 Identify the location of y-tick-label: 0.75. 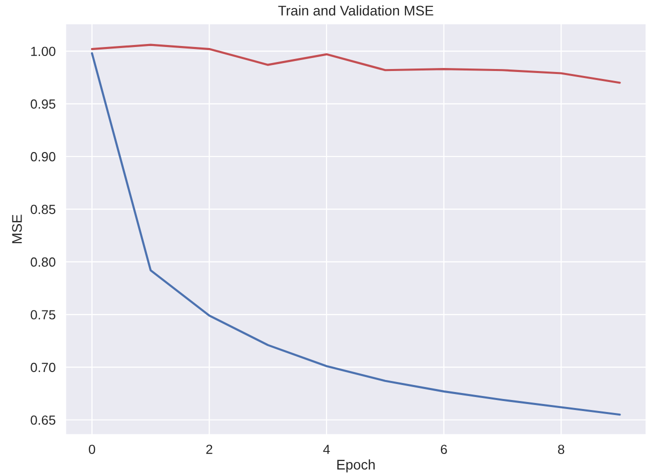
(43, 315).